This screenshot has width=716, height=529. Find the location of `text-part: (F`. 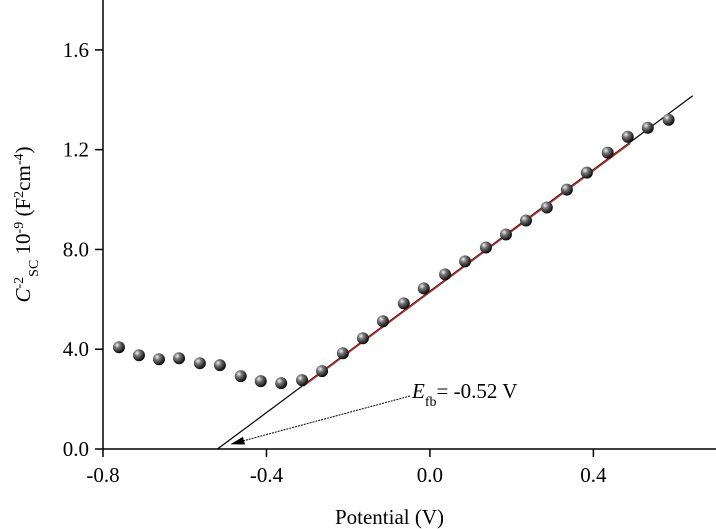

text-part: (F is located at coordinates (23, 210).